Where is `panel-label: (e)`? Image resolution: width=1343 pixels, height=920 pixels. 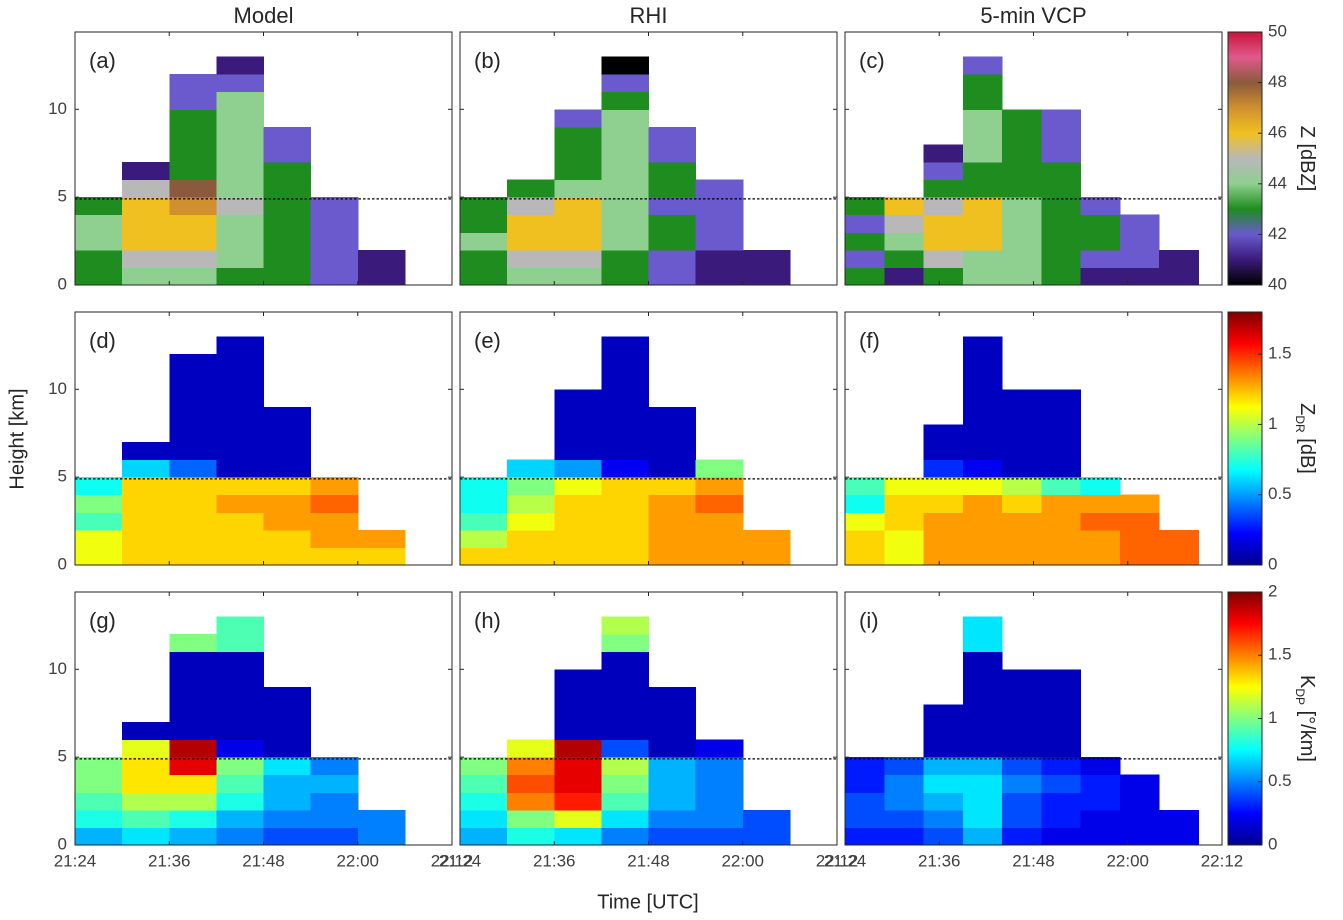 panel-label: (e) is located at coordinates (487, 340).